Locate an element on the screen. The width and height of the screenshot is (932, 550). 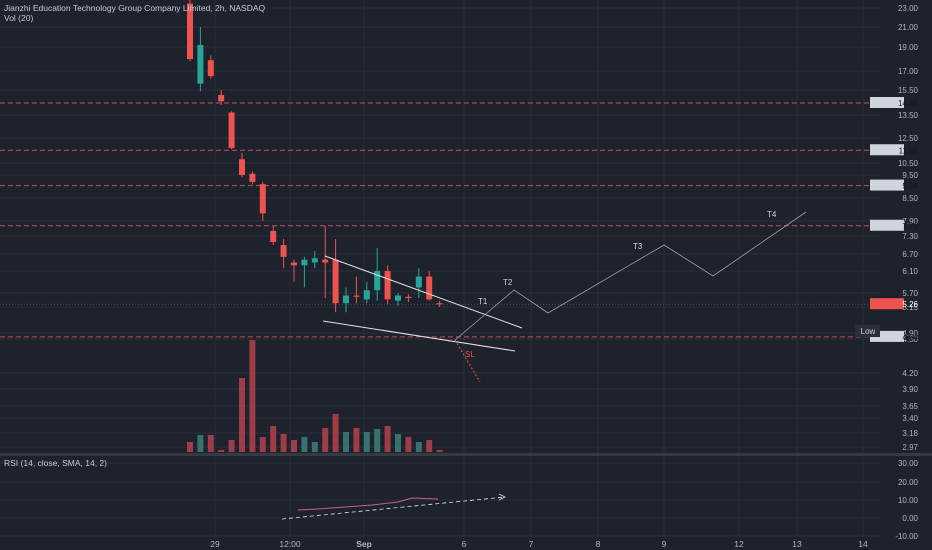
rsi-axis-tick: 30.00 is located at coordinates (908, 463).